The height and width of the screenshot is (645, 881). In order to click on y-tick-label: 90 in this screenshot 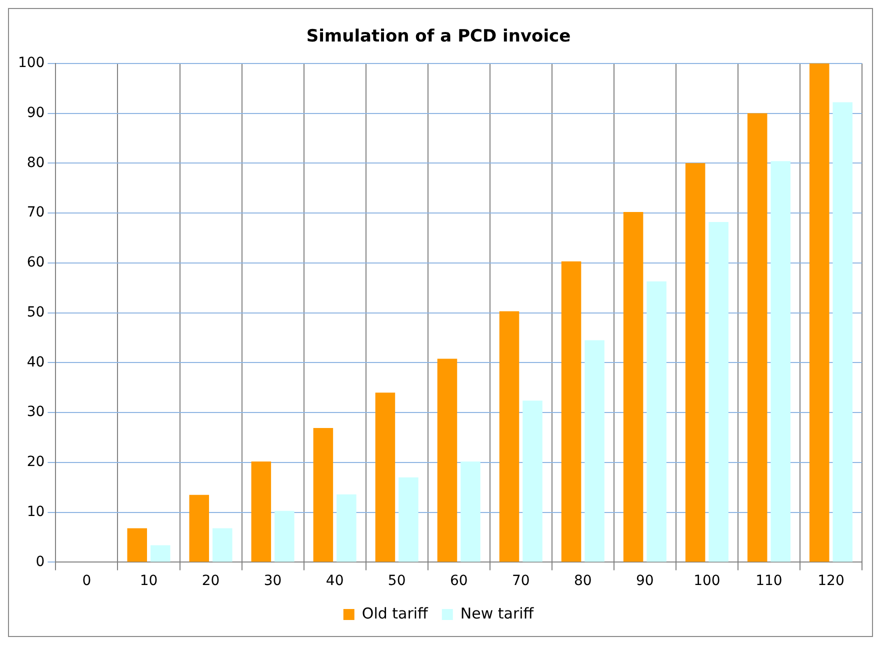, I will do `click(35, 112)`.